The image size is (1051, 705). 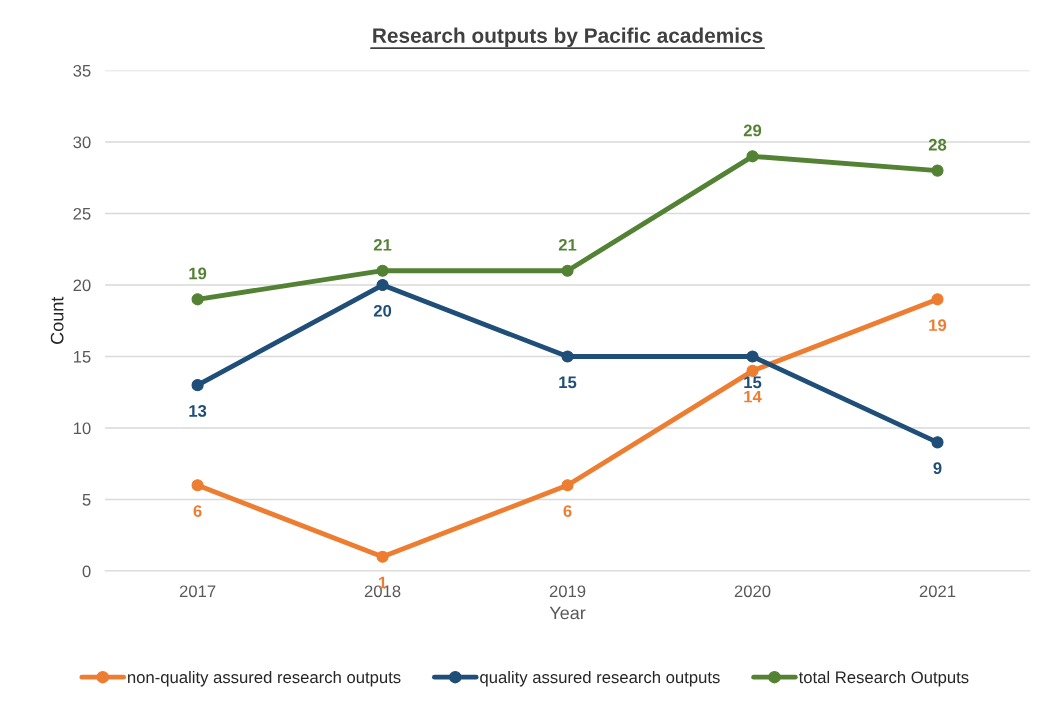 I want to click on data-label: 28, so click(x=937, y=144).